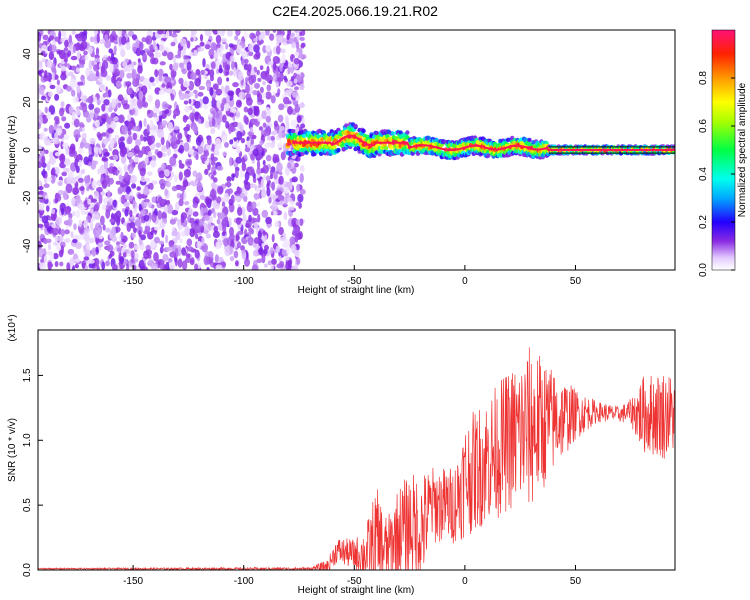 The image size is (750, 600). Describe the element at coordinates (27, 102) in the screenshot. I see `spectrogram-ytick-label: 20` at that location.